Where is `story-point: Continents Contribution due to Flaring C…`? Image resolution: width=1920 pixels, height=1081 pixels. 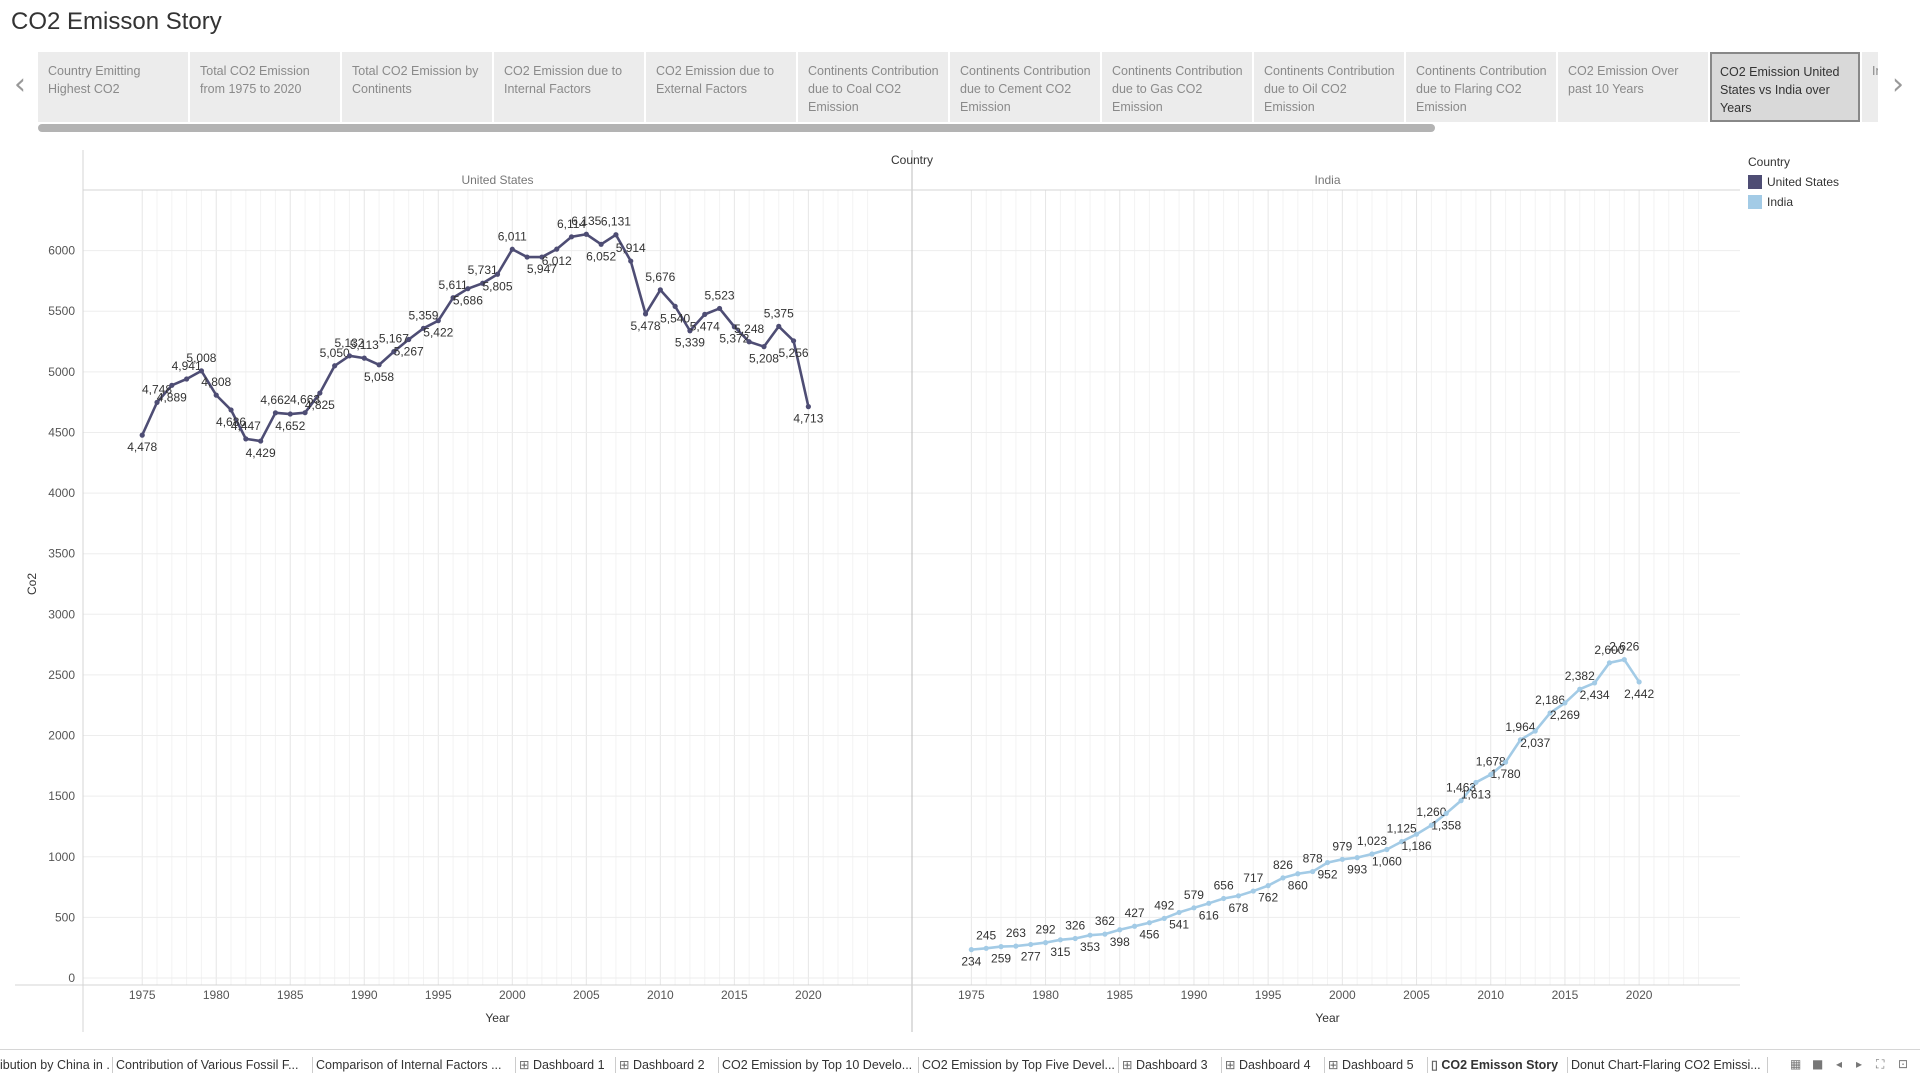
story-point: Continents Contribution due to Flaring C… is located at coordinates (1481, 87).